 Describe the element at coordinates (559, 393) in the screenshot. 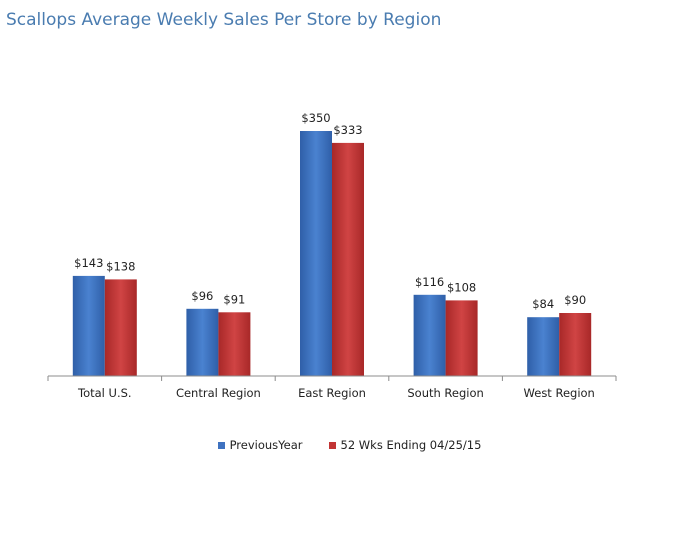

I see `category-label: West Region` at that location.